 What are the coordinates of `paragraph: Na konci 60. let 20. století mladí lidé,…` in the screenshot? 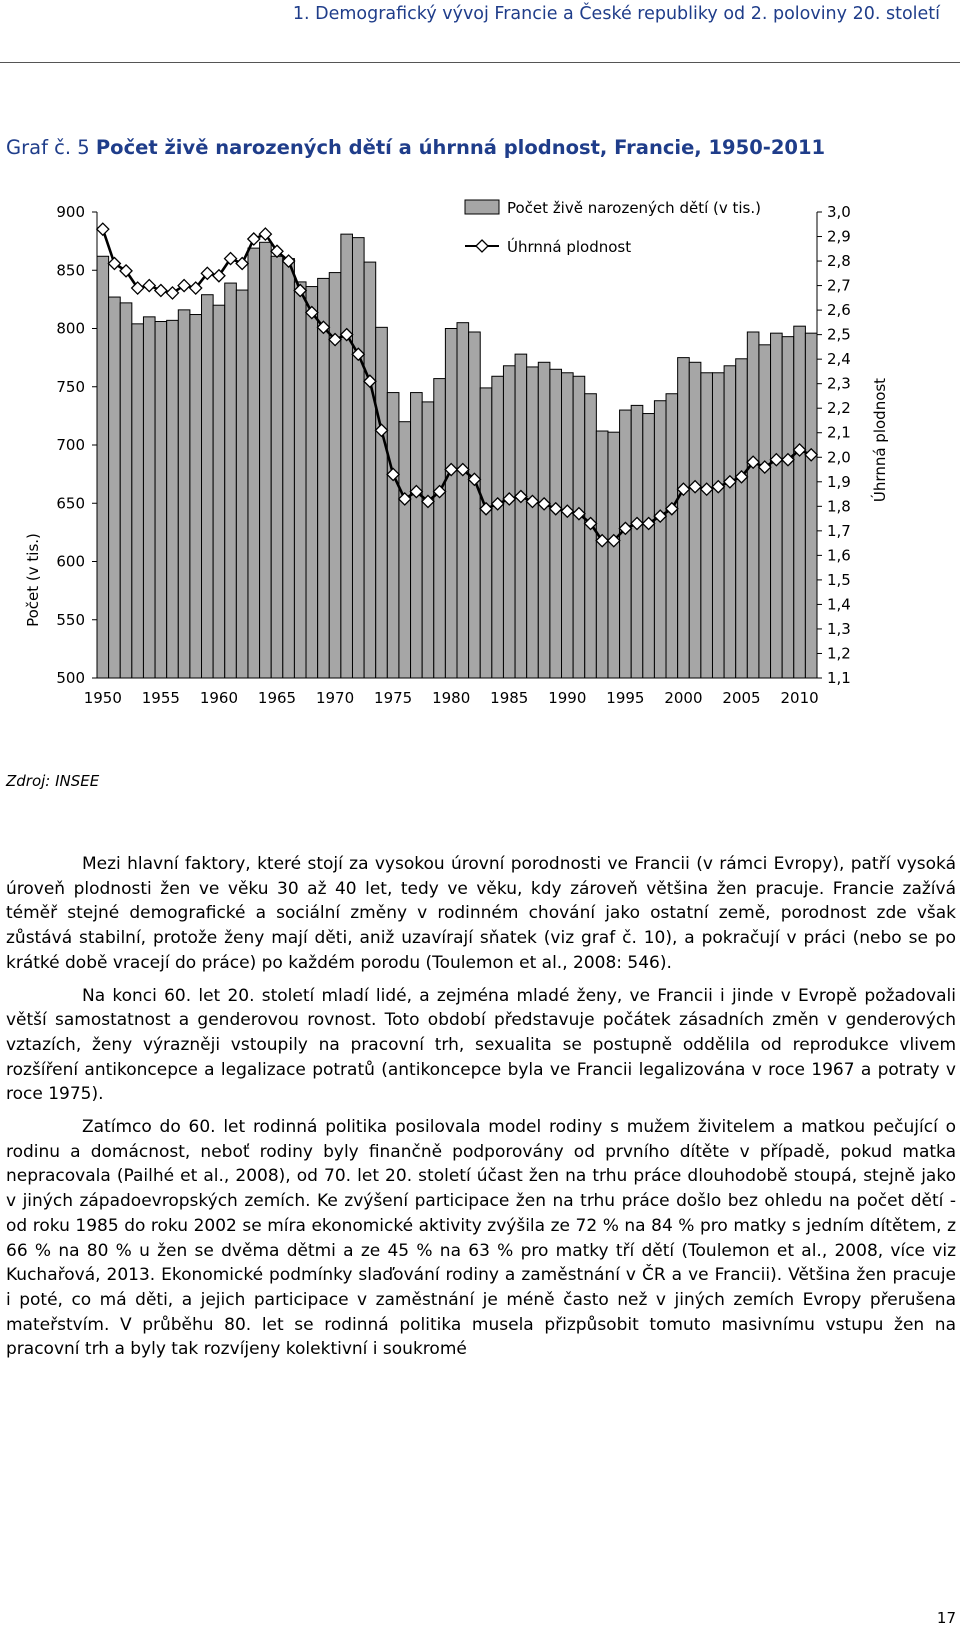 It's located at (481, 1045).